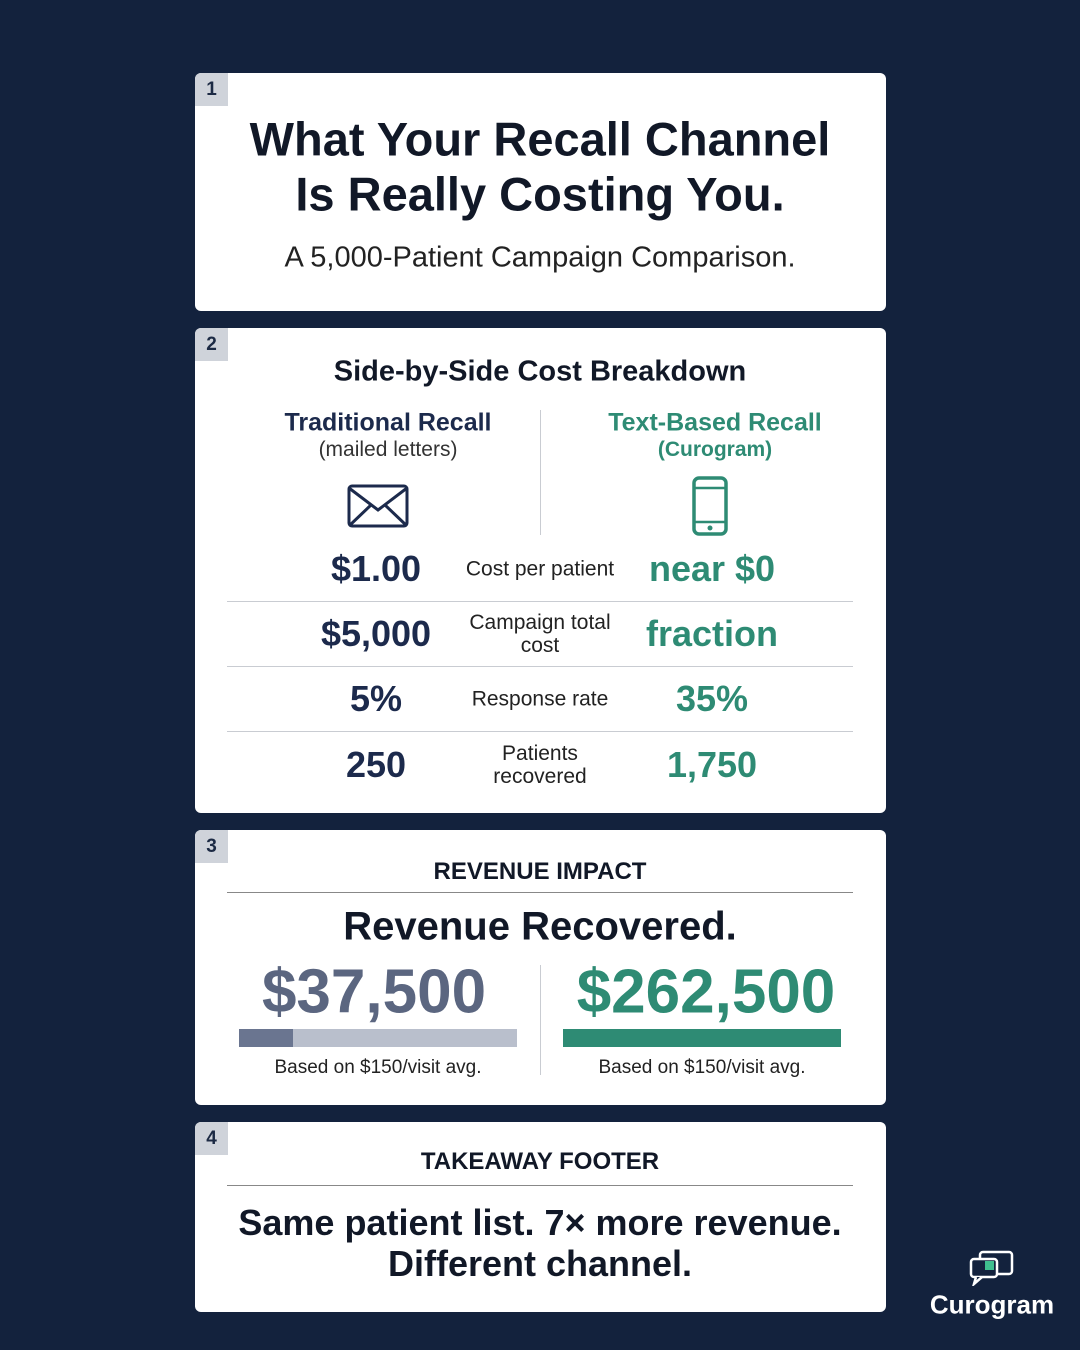  What do you see at coordinates (388, 449) in the screenshot?
I see `column-subtitle: (mailed letters)` at bounding box center [388, 449].